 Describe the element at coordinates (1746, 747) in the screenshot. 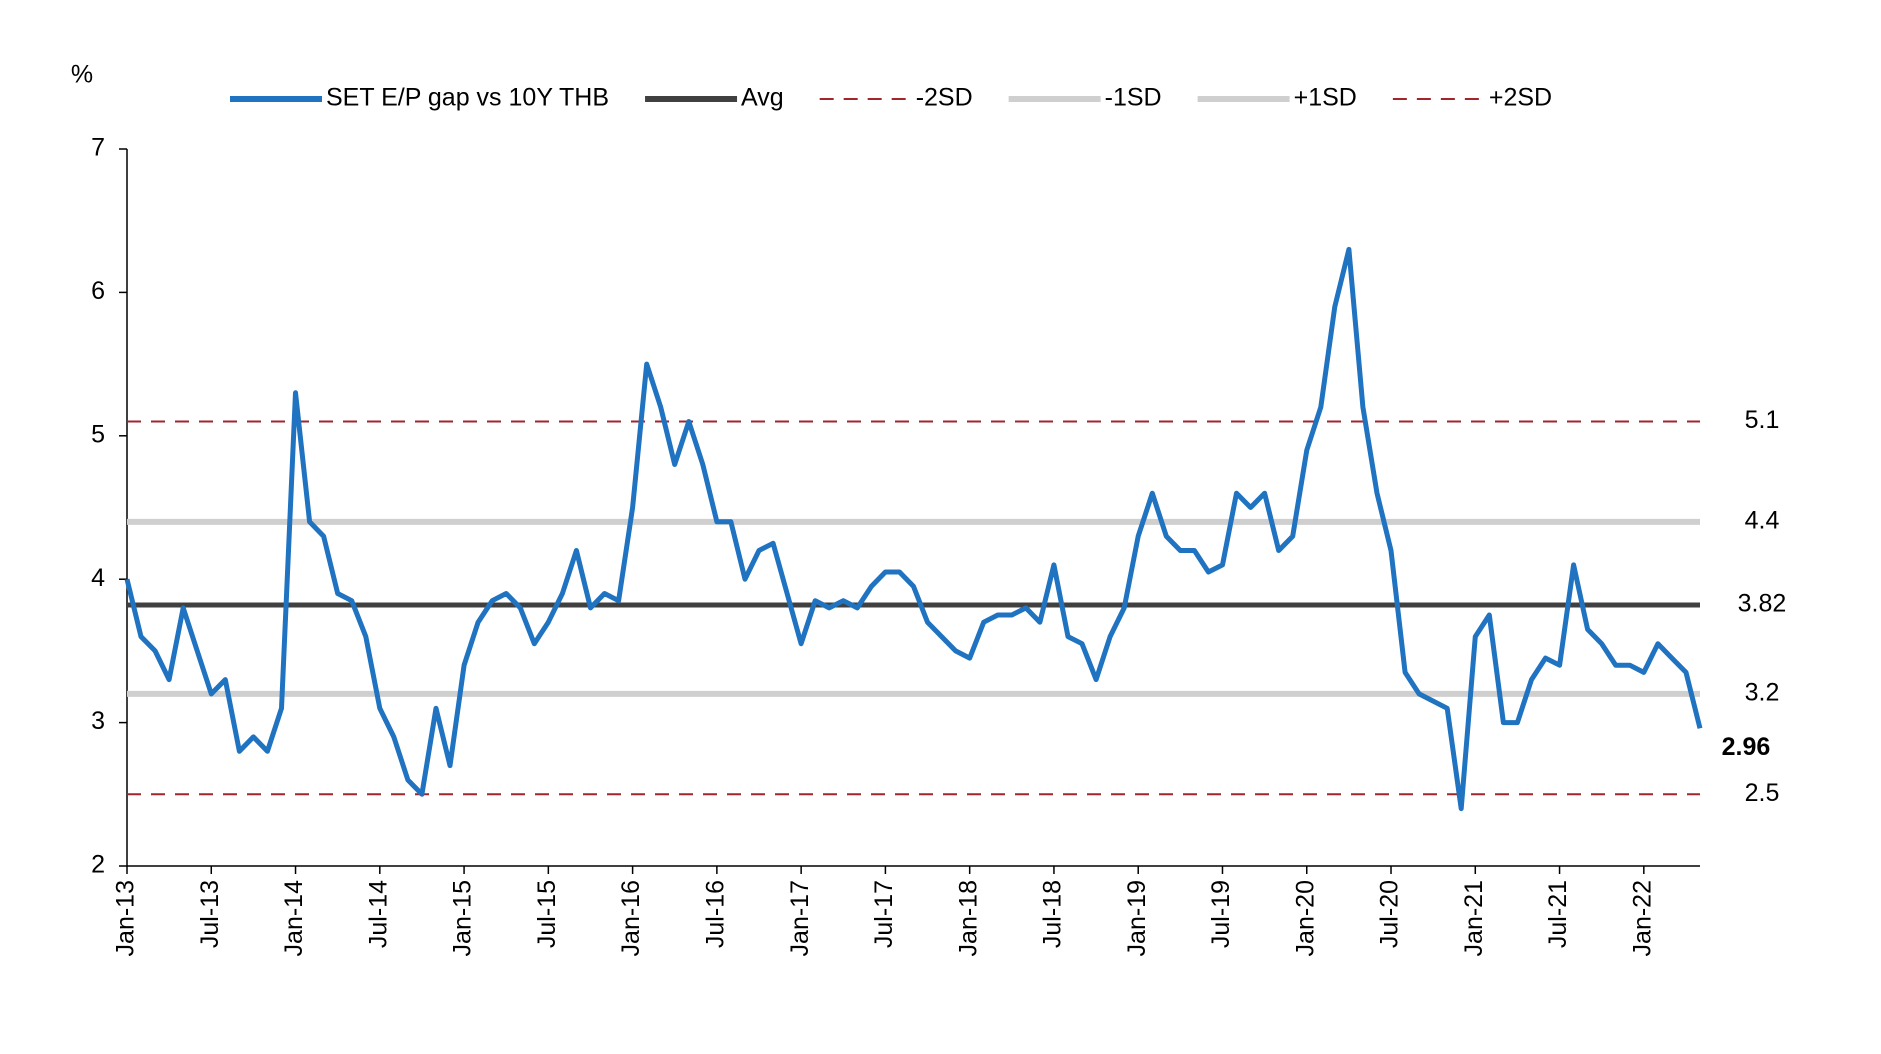

I see `end-label: 2.96` at that location.